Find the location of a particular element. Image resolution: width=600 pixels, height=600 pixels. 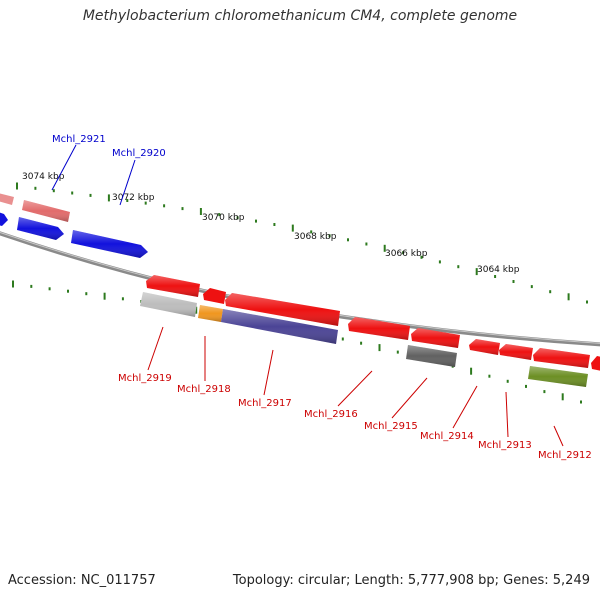

scale-label-3066: 3066 kbp is located at coordinates (406, 254).